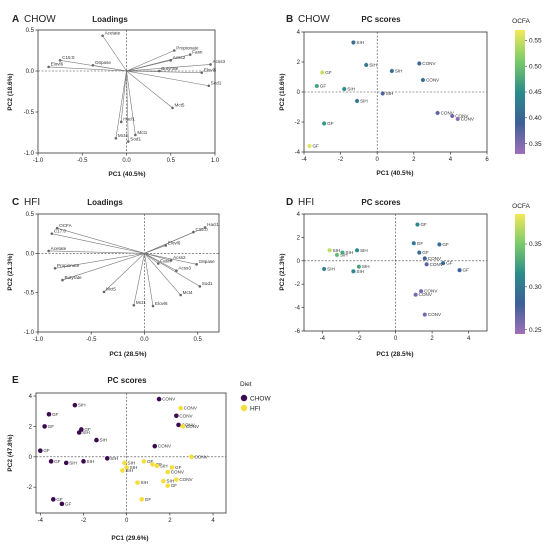 The image size is (550, 545). Describe the element at coordinates (299, 63) in the screenshot. I see `y-tick-label-b: 2` at that location.